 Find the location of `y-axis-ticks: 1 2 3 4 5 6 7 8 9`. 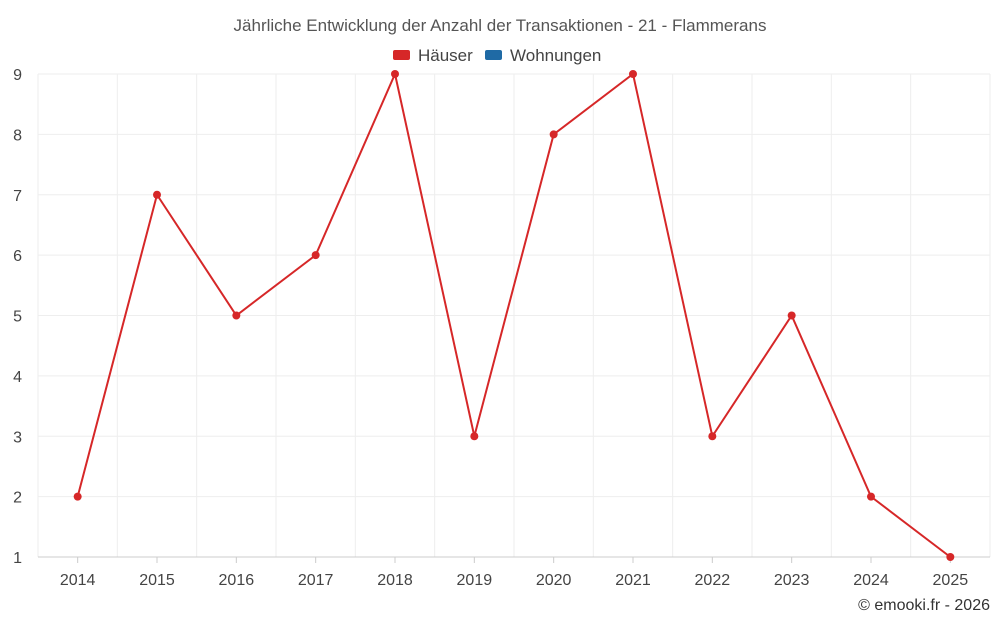

y-axis-ticks: 1 2 3 4 5 6 7 8 9 is located at coordinates (17, 317).